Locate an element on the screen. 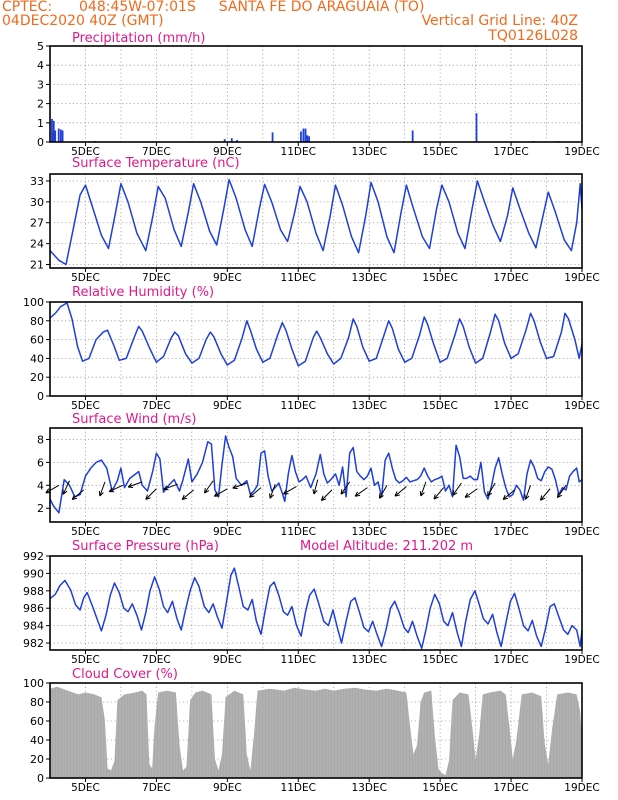  y-tick-label: 33 is located at coordinates (37, 181).